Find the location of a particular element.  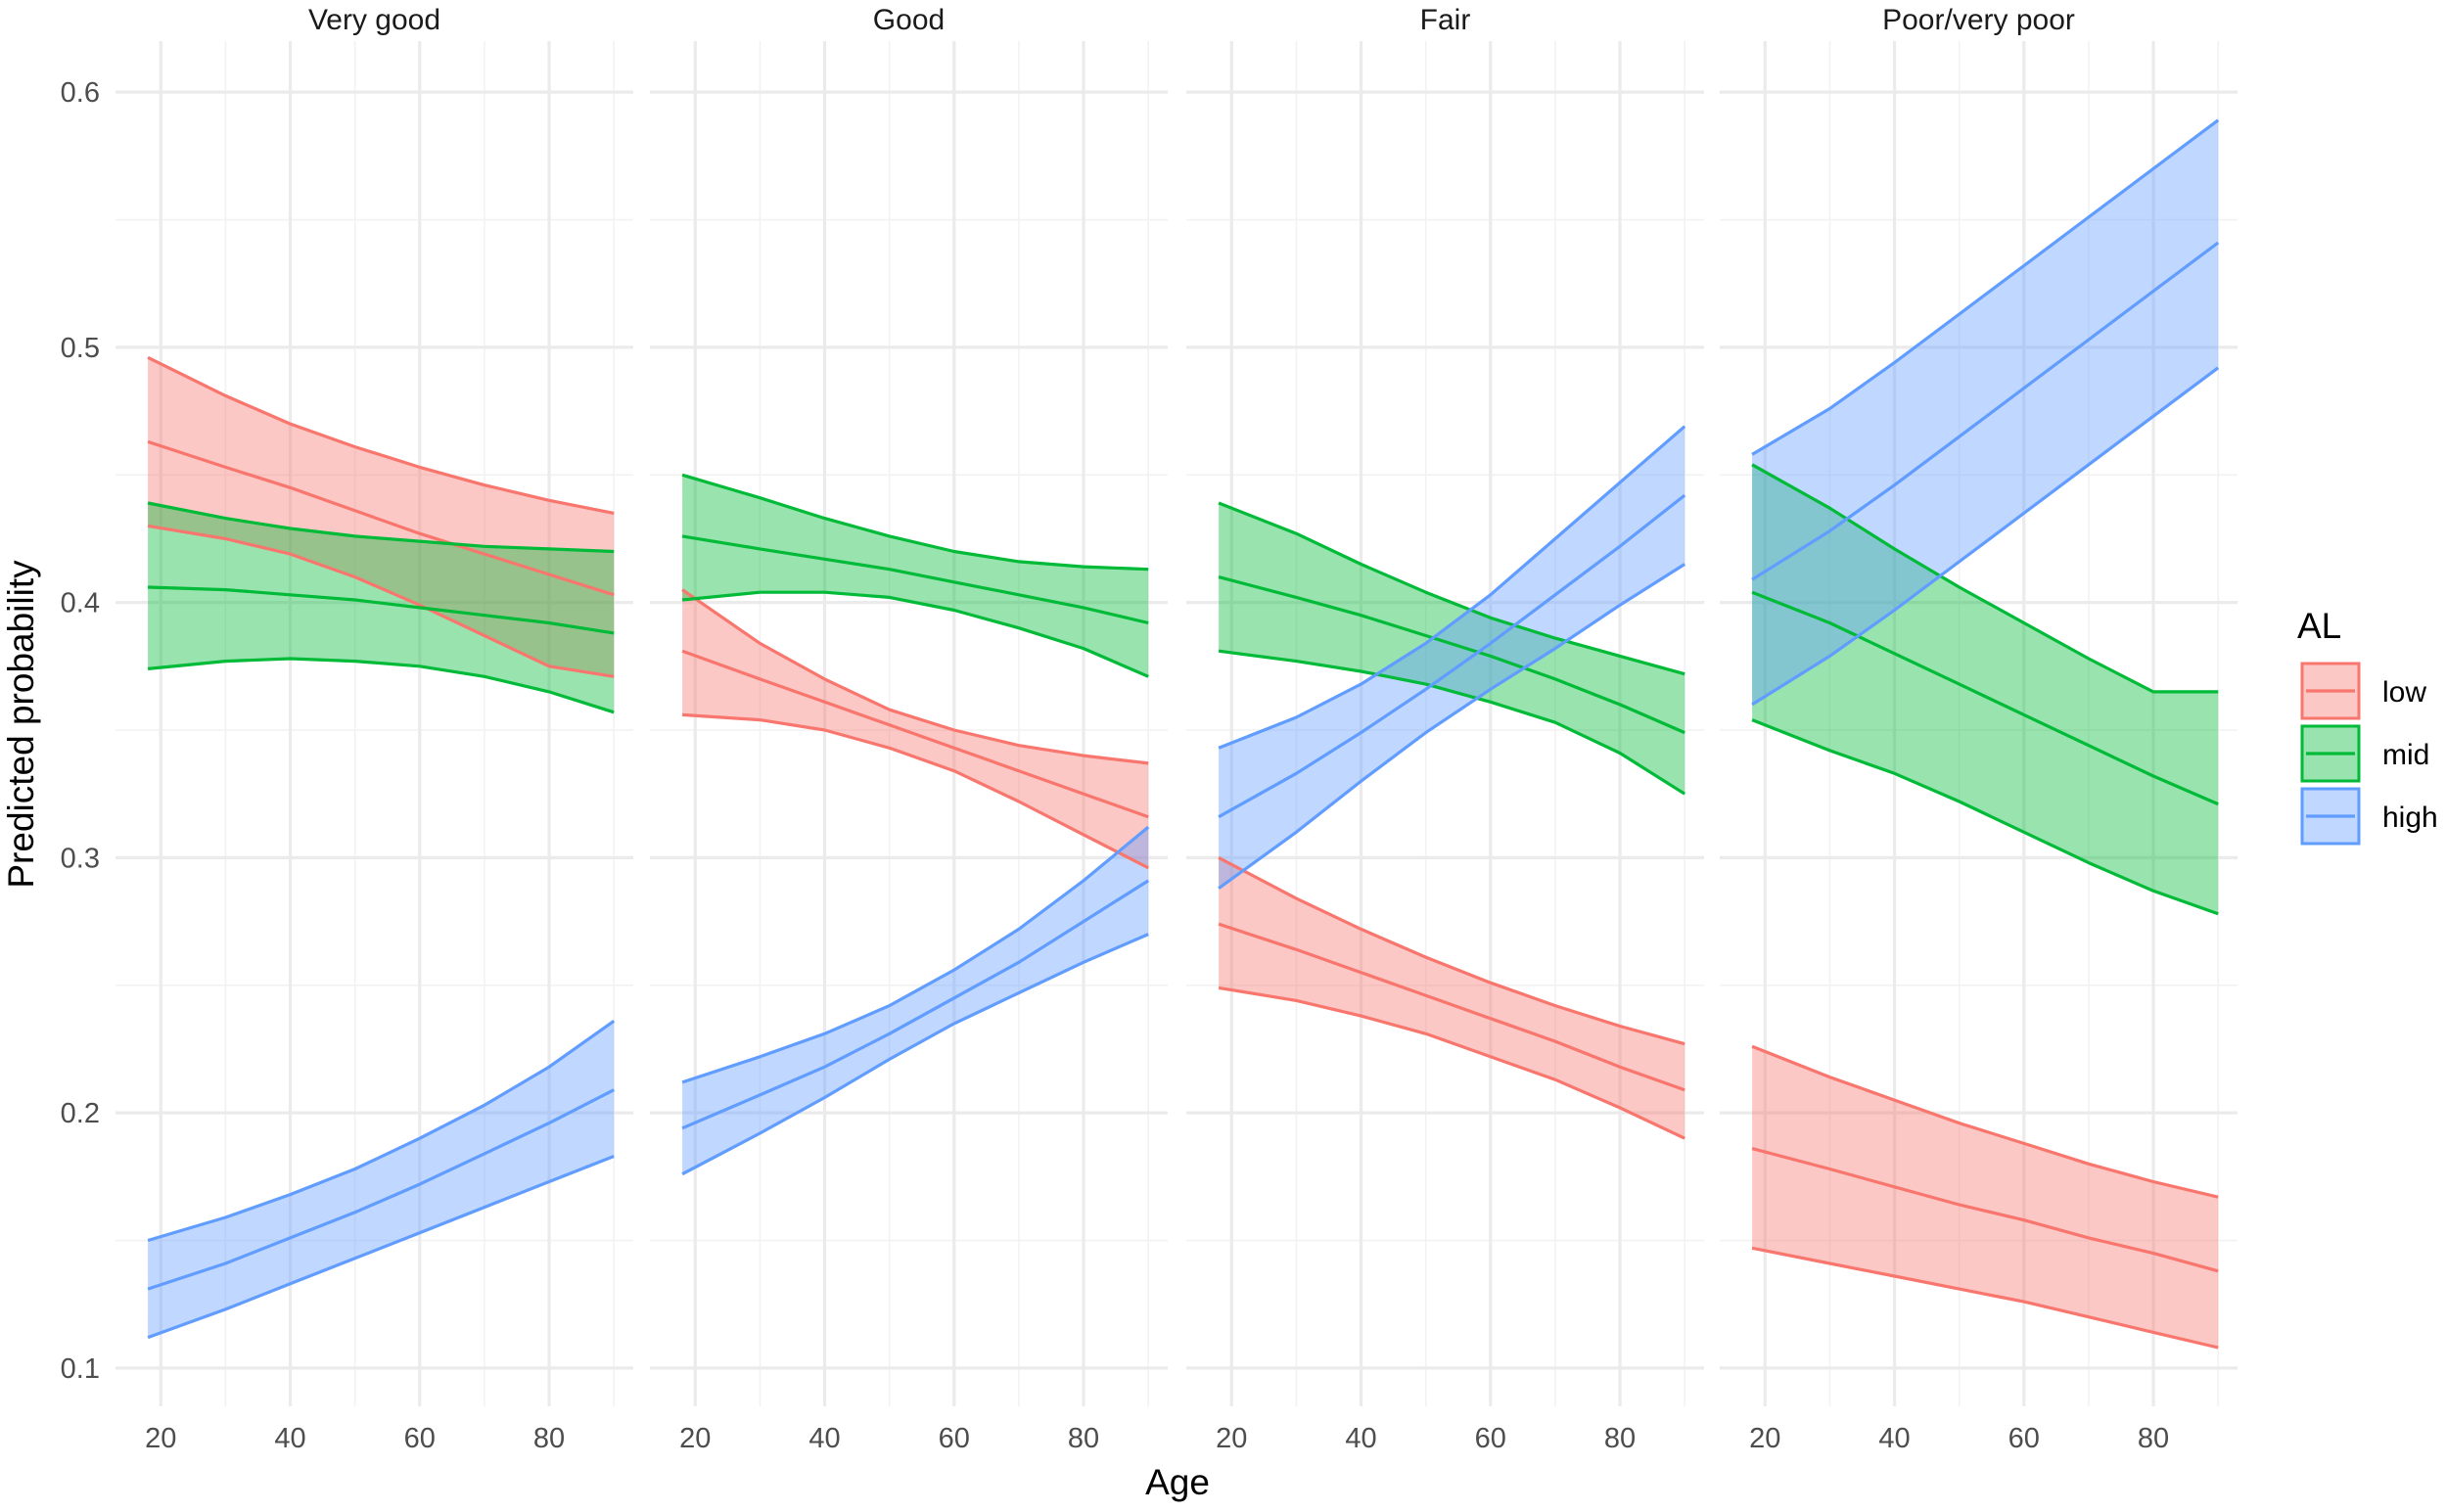

y-tick-label: 0.4 is located at coordinates (80, 603).